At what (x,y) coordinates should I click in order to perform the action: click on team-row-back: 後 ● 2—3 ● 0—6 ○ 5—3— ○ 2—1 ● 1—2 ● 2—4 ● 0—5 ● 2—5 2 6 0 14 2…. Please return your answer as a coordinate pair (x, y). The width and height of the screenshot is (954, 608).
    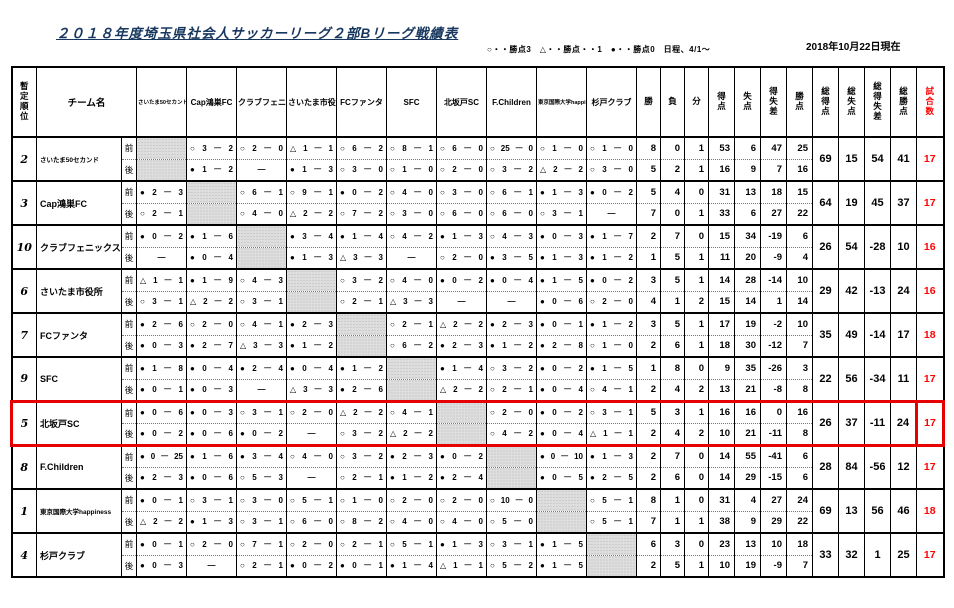
    Looking at the image, I should click on (478, 478).